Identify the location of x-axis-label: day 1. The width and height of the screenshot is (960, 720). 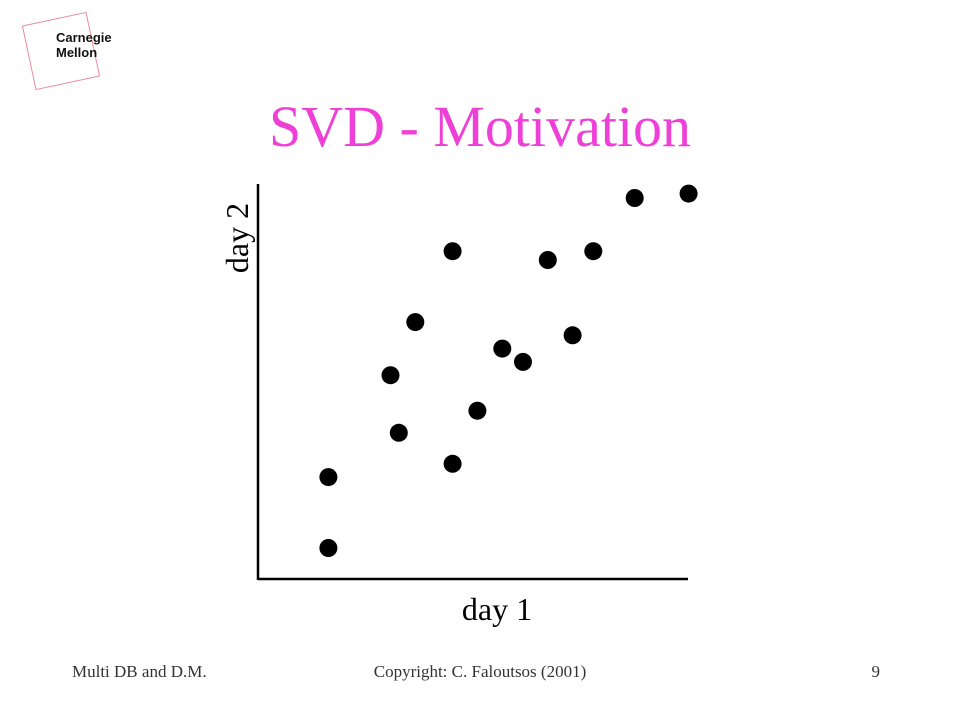
(497, 609).